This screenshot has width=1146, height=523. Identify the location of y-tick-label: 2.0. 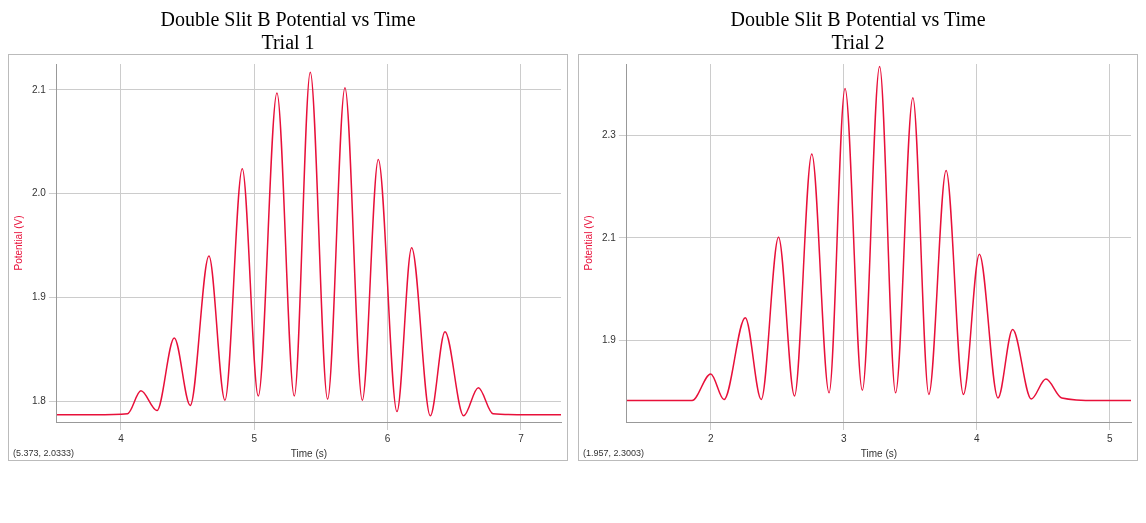
(39, 193).